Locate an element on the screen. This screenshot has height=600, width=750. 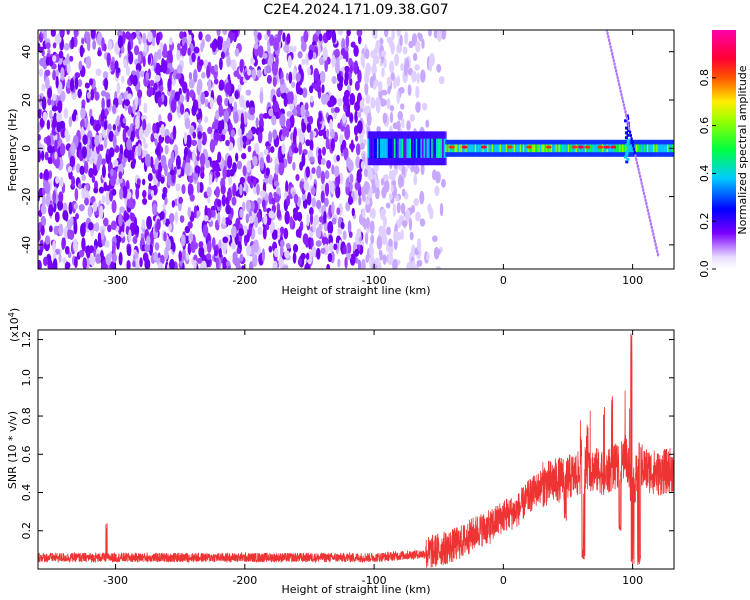
heatmap-y-label: Frequency (Hz) is located at coordinates (12, 150).